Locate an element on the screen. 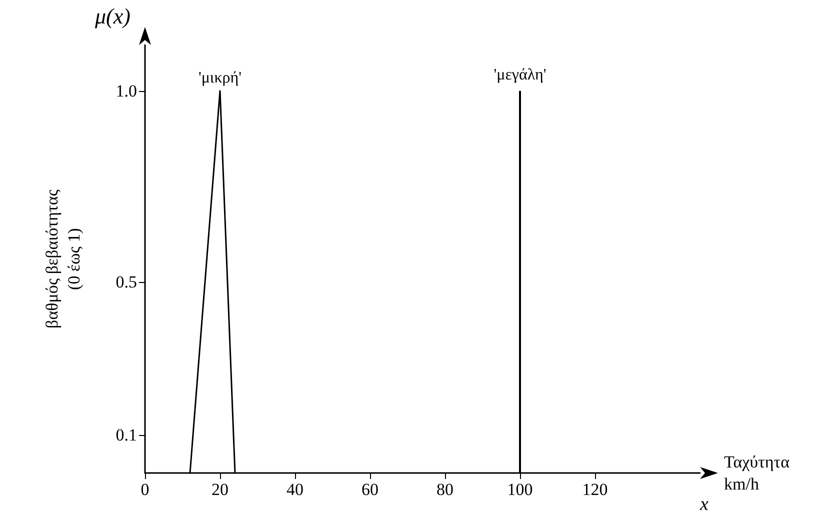 The width and height of the screenshot is (824, 522). x-tick-label: 100 is located at coordinates (520, 489).